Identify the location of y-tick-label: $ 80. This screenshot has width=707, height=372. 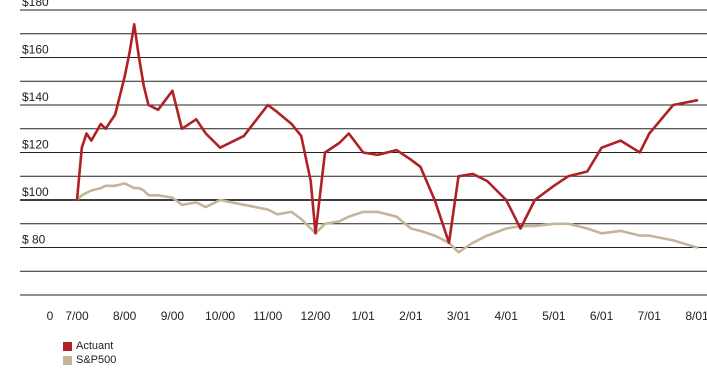
(34, 240).